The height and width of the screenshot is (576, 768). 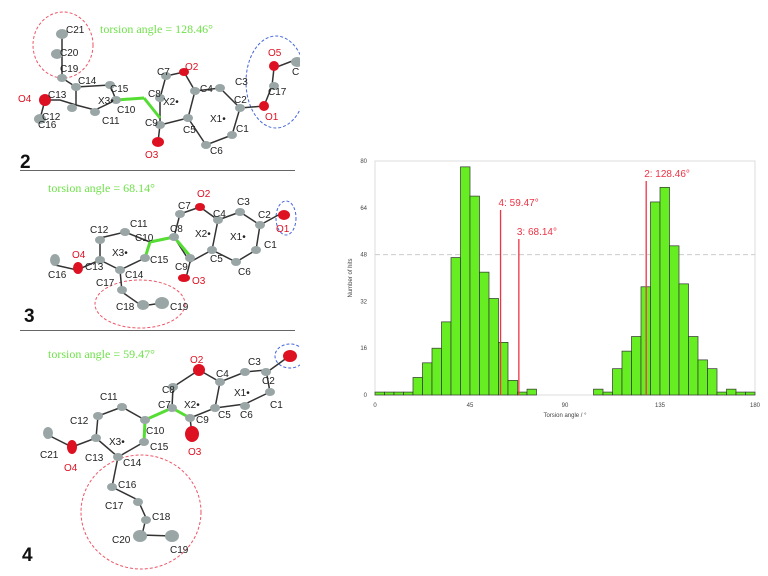 I want to click on x-tick-label: 0, so click(x=375, y=406).